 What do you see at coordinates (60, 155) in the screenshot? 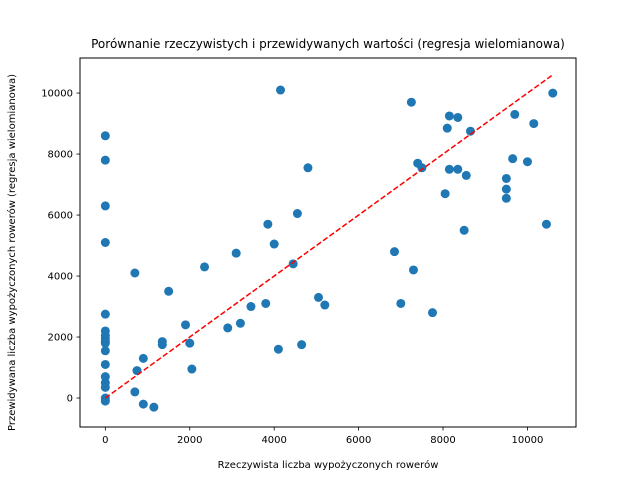
I see `y-tick-label: 8000` at bounding box center [60, 155].